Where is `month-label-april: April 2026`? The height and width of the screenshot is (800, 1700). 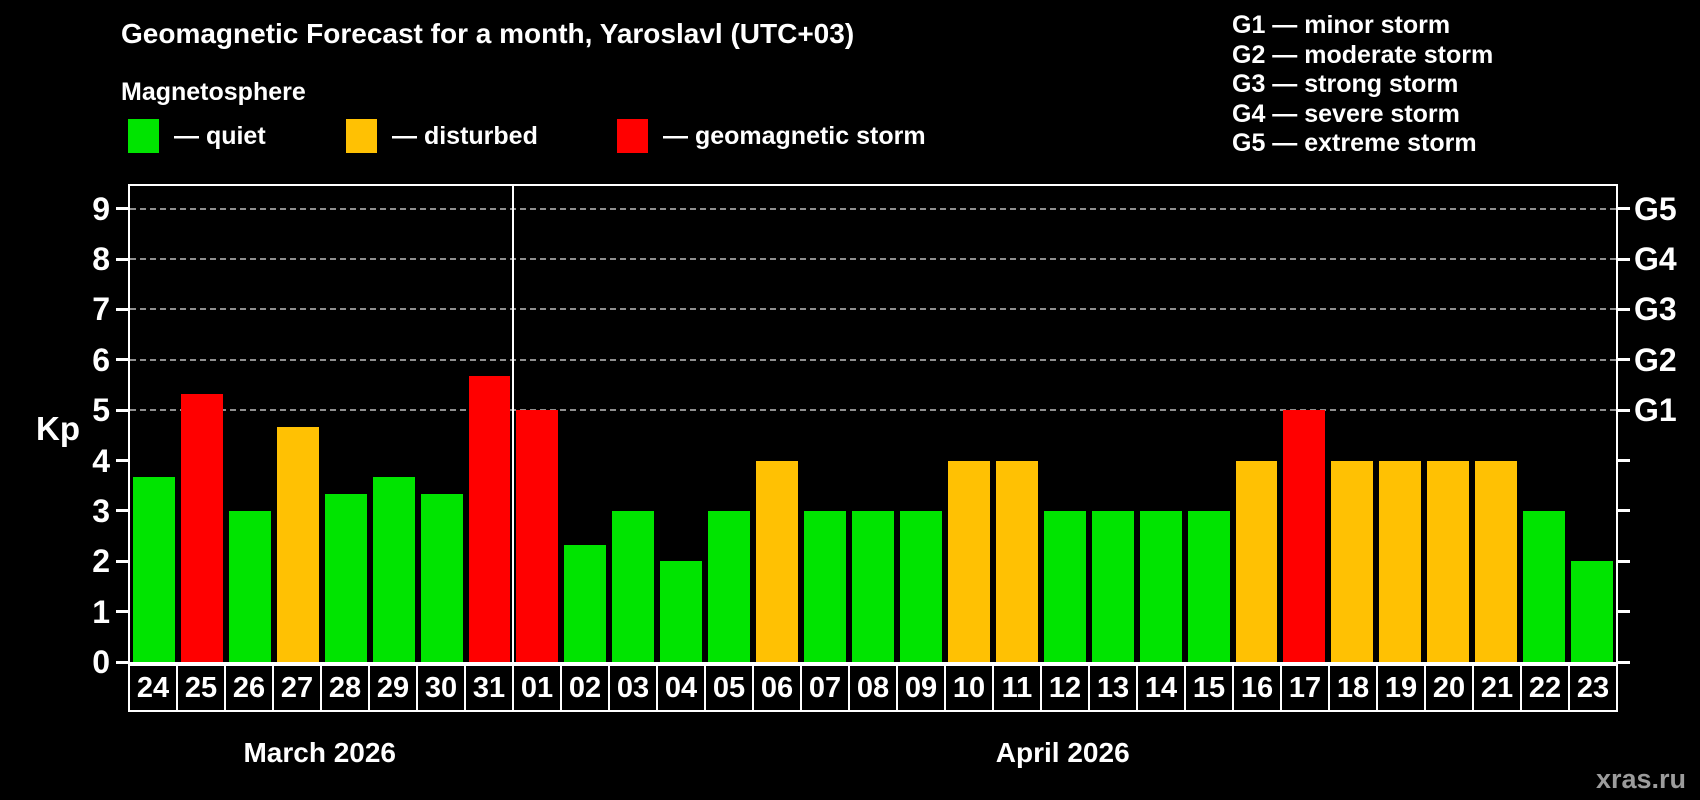 month-label-april: April 2026 is located at coordinates (1062, 752).